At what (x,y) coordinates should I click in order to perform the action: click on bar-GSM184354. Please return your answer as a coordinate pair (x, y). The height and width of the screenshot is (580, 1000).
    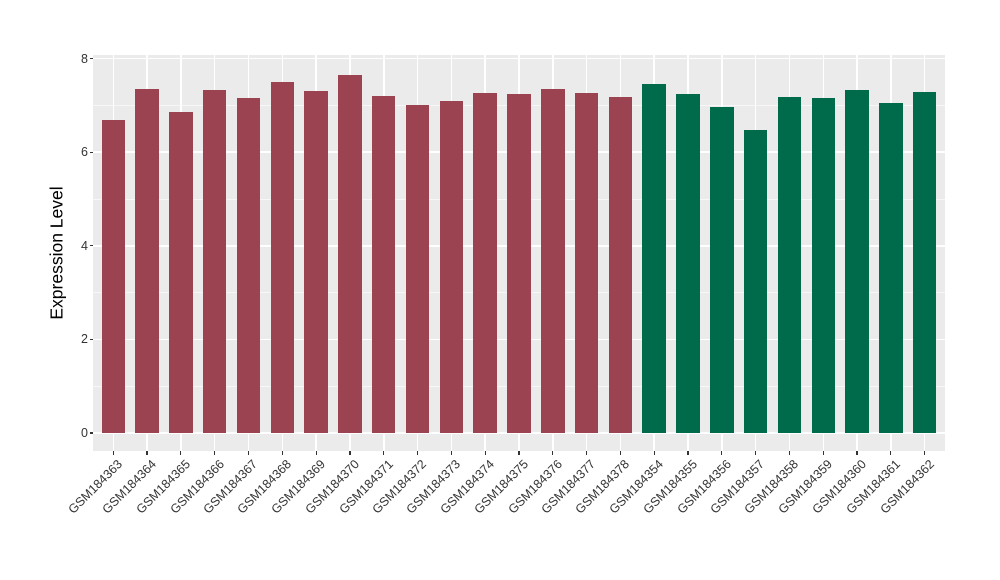
    Looking at the image, I should click on (654, 258).